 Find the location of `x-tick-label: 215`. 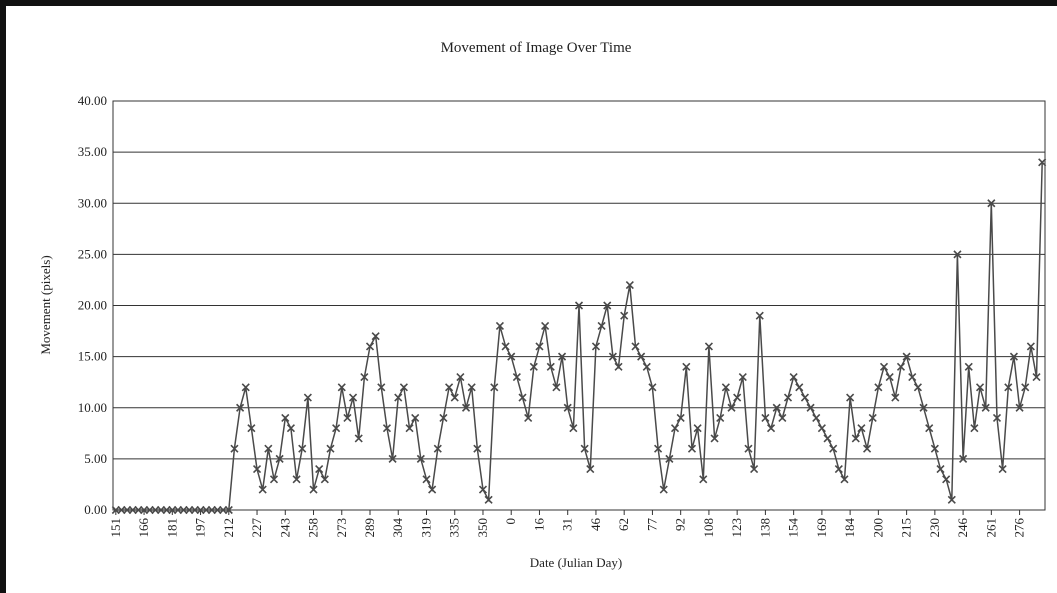

x-tick-label: 215 is located at coordinates (906, 528).